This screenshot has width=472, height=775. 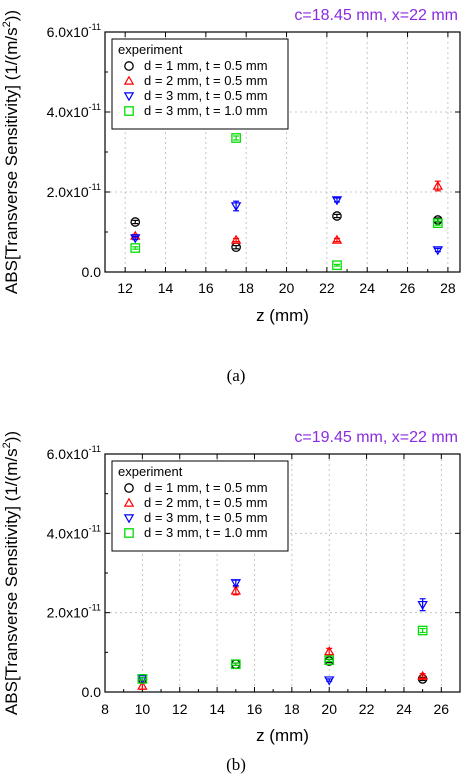 I want to click on figure-caption: (b), so click(x=236, y=764).